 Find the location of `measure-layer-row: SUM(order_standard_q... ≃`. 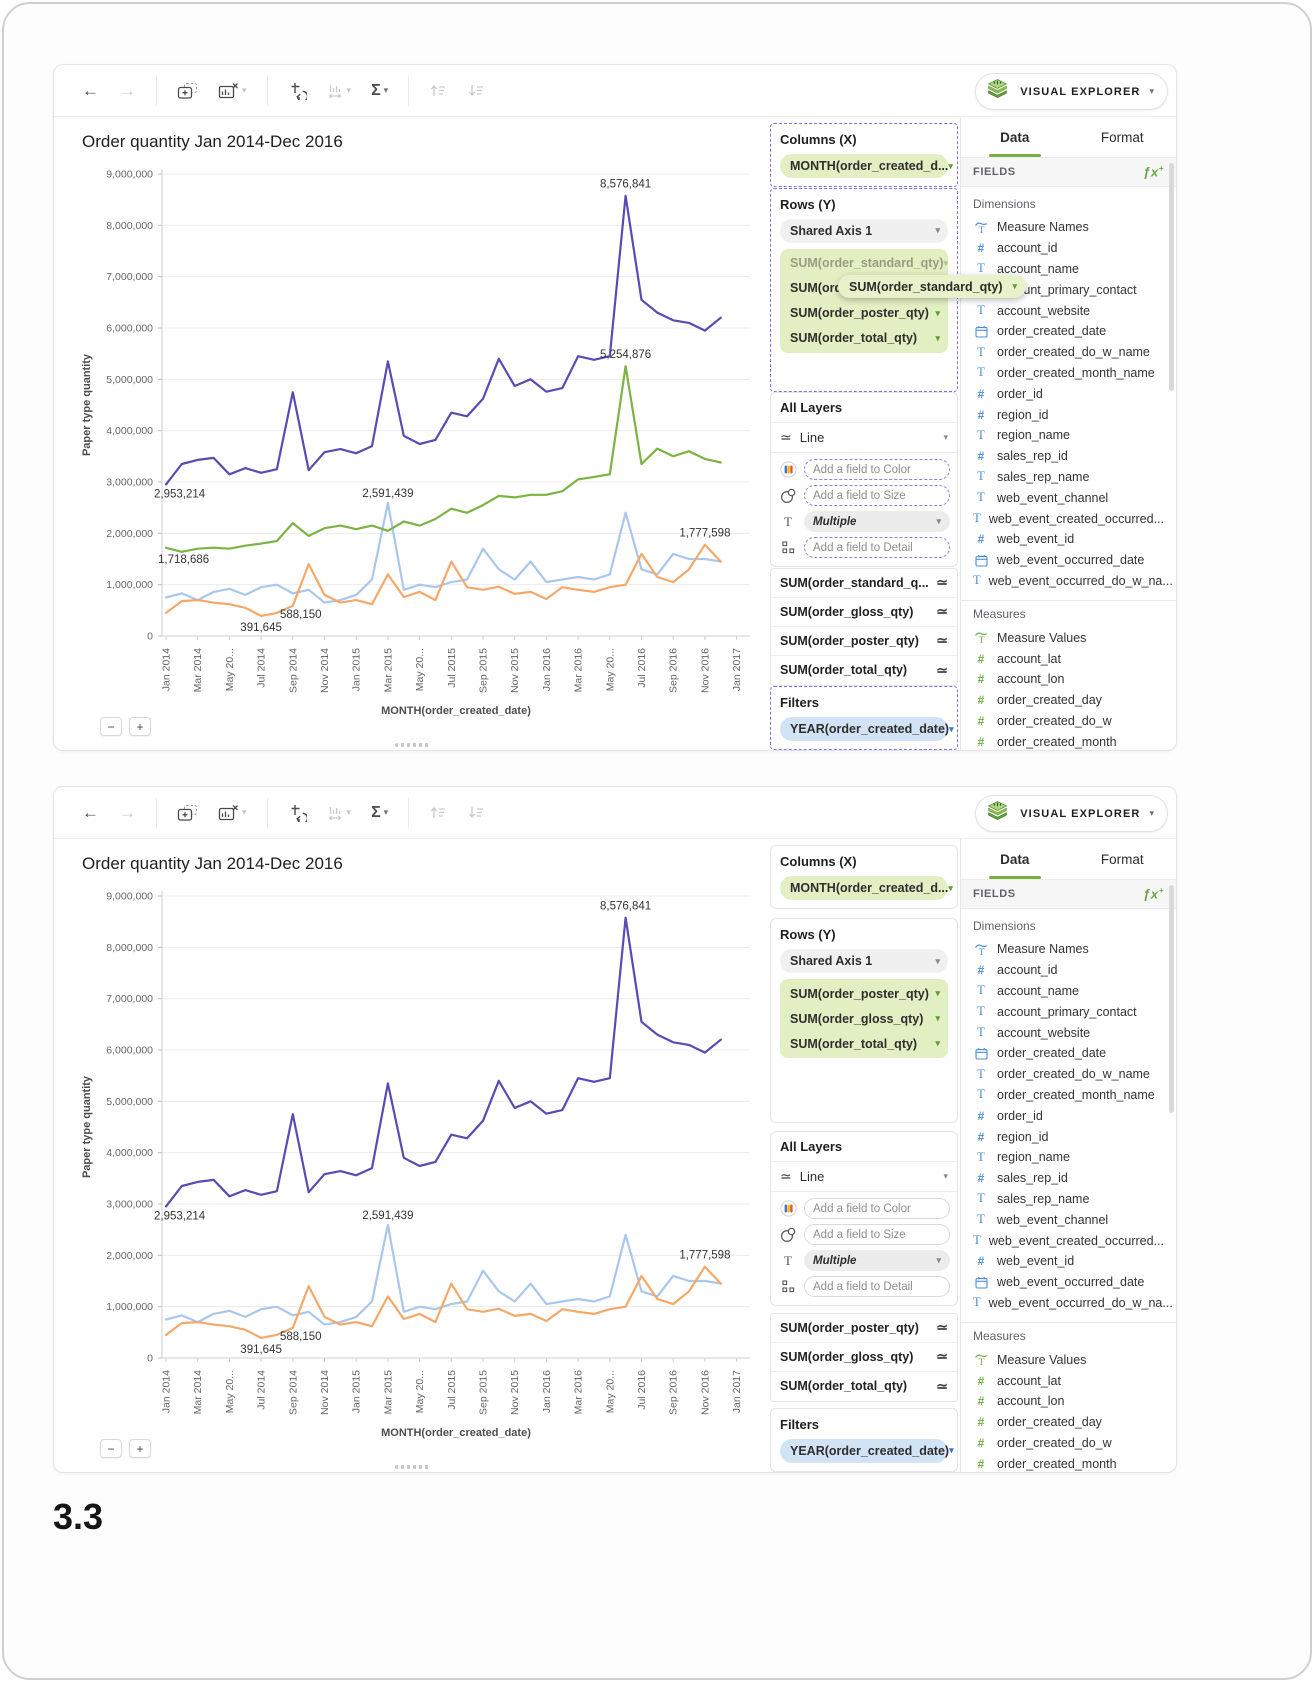

measure-layer-row: SUM(order_standard_q... ≃ is located at coordinates (864, 583).